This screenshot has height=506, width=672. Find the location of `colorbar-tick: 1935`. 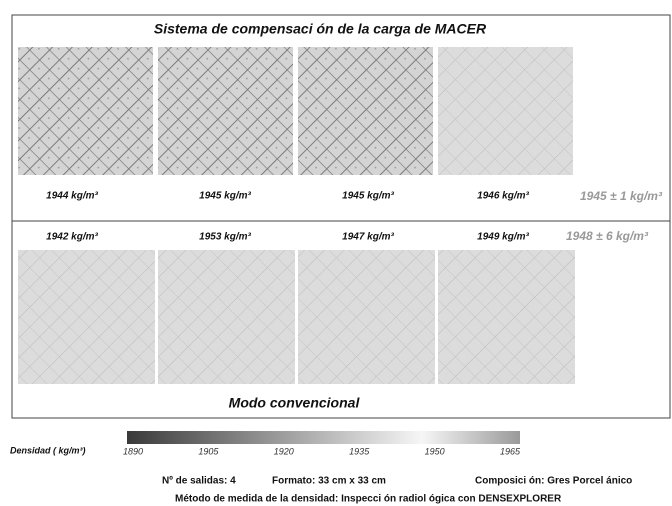

colorbar-tick: 1935 is located at coordinates (359, 451).